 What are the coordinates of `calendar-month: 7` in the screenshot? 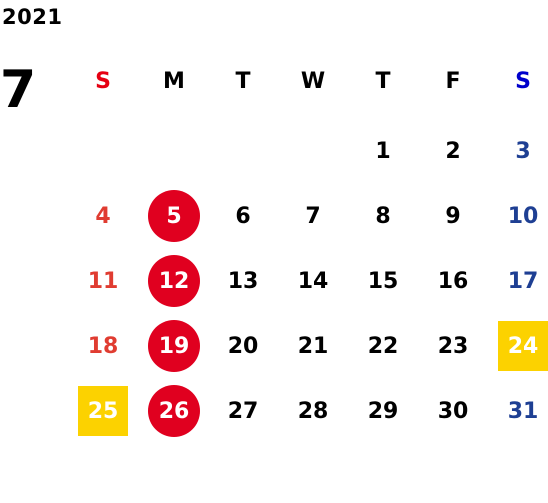 It's located at (18, 90).